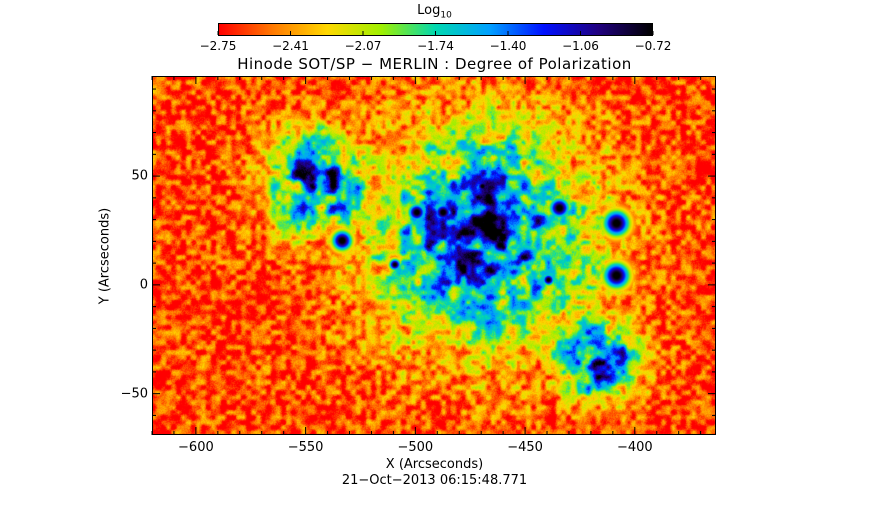 Image resolution: width=869 pixels, height=512 pixels. I want to click on colorbar-title-main: Log, so click(429, 10).